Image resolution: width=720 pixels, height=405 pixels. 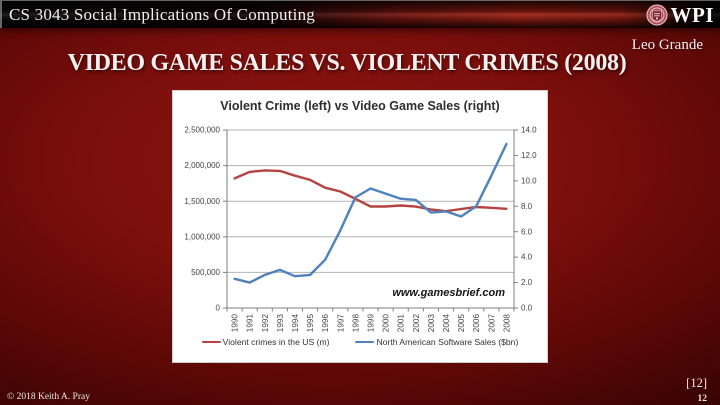 What do you see at coordinates (656, 15) in the screenshot?
I see `wpi-seal-icon` at bounding box center [656, 15].